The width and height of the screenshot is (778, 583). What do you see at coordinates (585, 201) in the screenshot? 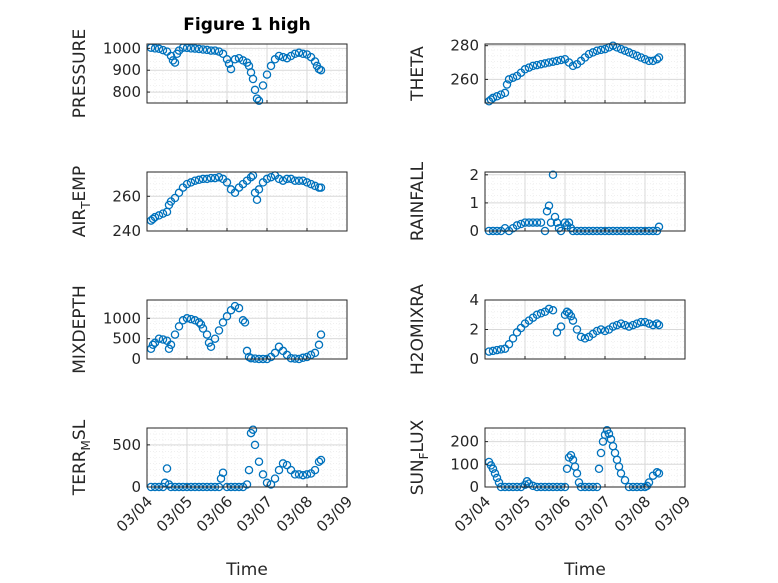
I see `axes-box` at bounding box center [585, 201].